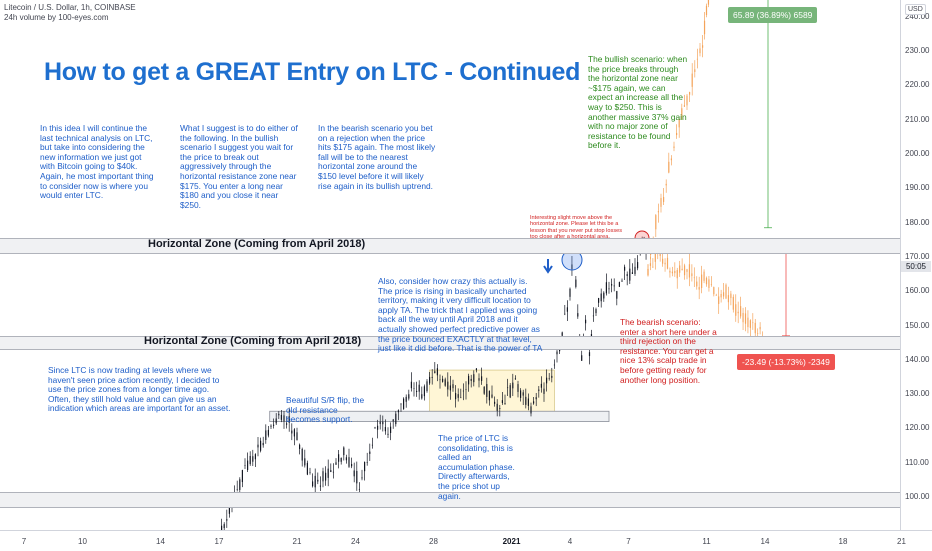 Image resolution: width=932 pixels, height=551 pixels. What do you see at coordinates (466, 540) in the screenshot?
I see `time-axis: 7 10 14 17 21 24 28 2021 4 7 11 14 18 21` at bounding box center [466, 540].